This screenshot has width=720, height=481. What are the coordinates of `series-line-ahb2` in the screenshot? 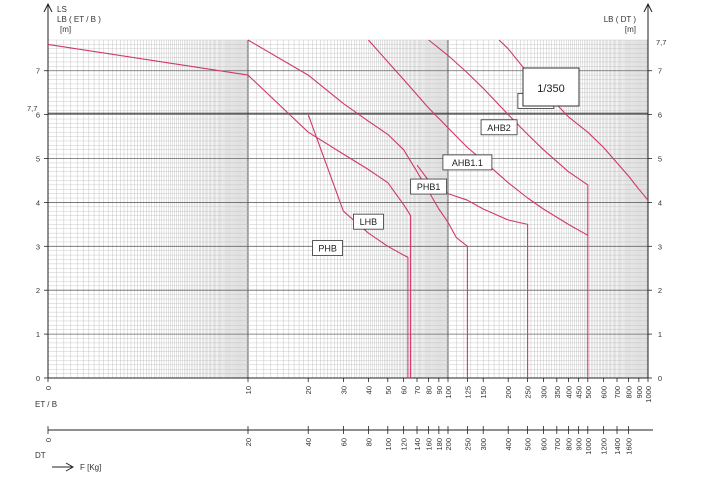 It's located at (478, 137).